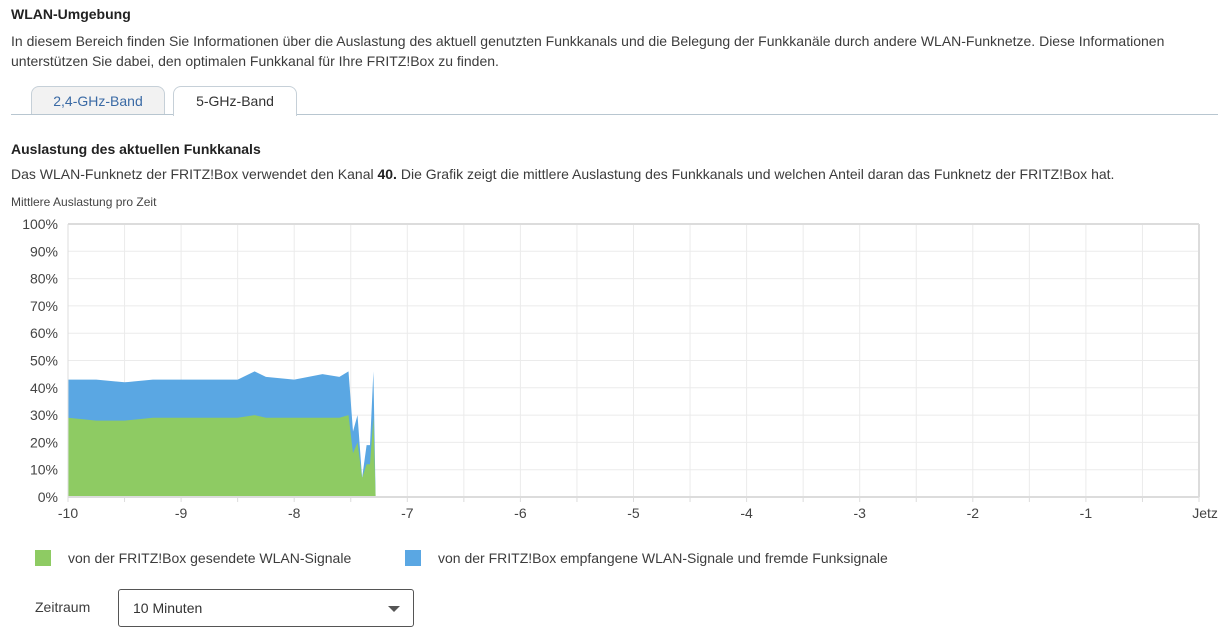 The width and height of the screenshot is (1218, 634). I want to click on y-tick-label: 100%, so click(40, 224).